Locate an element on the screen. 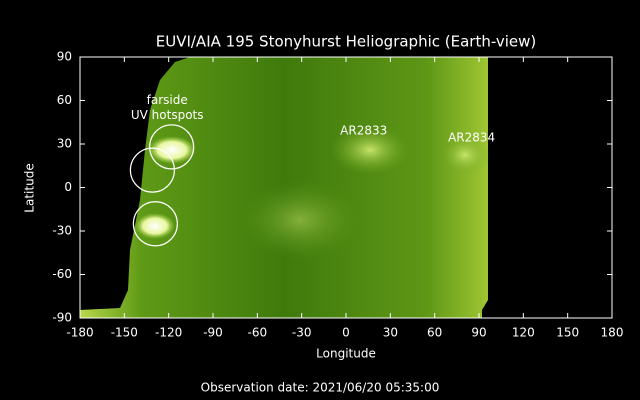 The height and width of the screenshot is (400, 640). x-tick-label: 180 is located at coordinates (612, 333).